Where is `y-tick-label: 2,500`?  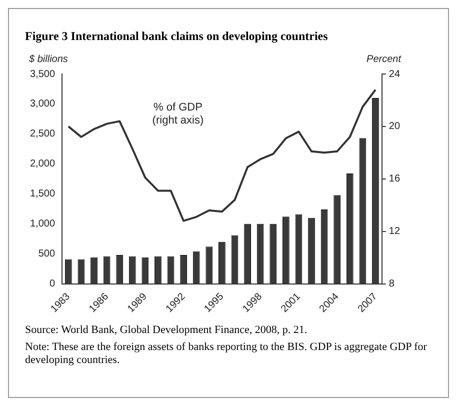 y-tick-label: 2,500 is located at coordinates (43, 134).